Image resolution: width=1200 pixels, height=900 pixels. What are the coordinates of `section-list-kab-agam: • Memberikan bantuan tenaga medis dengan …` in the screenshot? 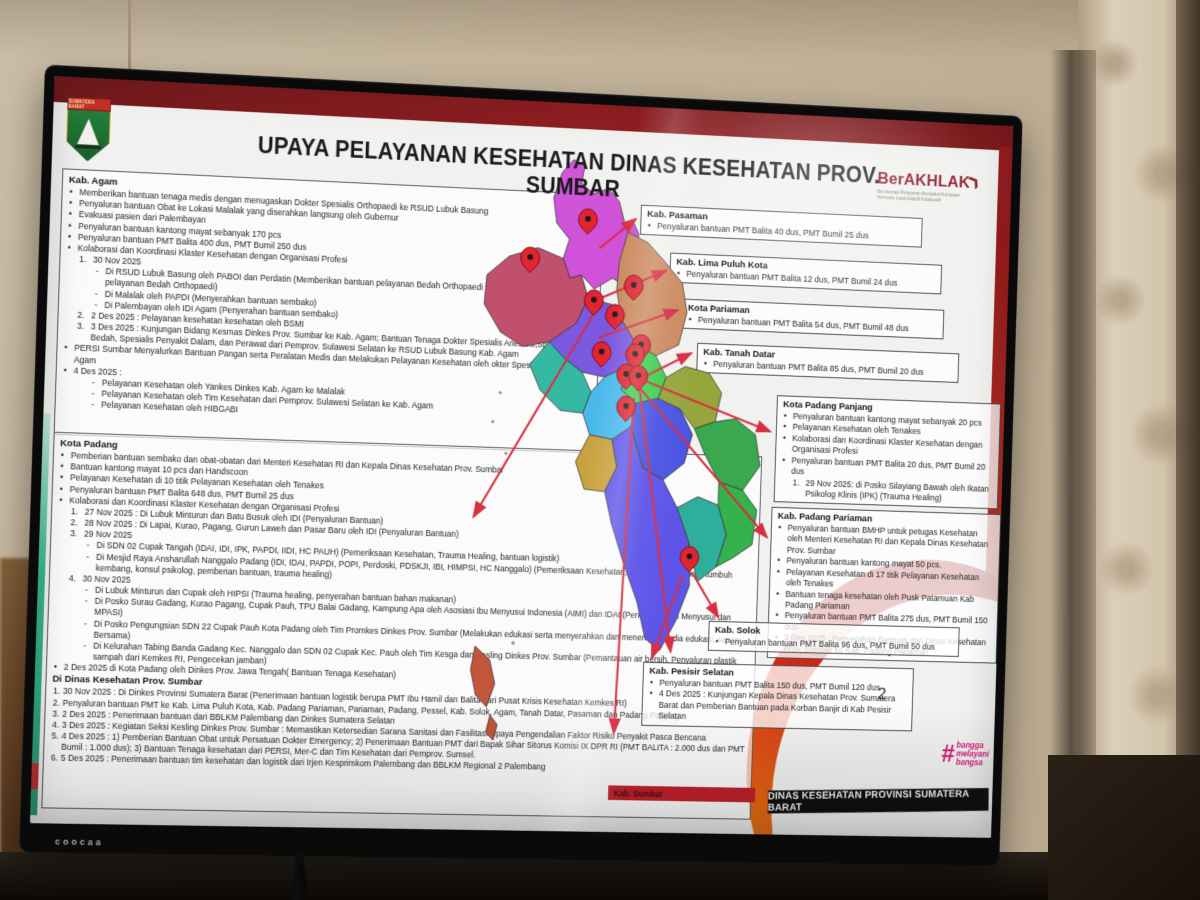 It's located at (328, 308).